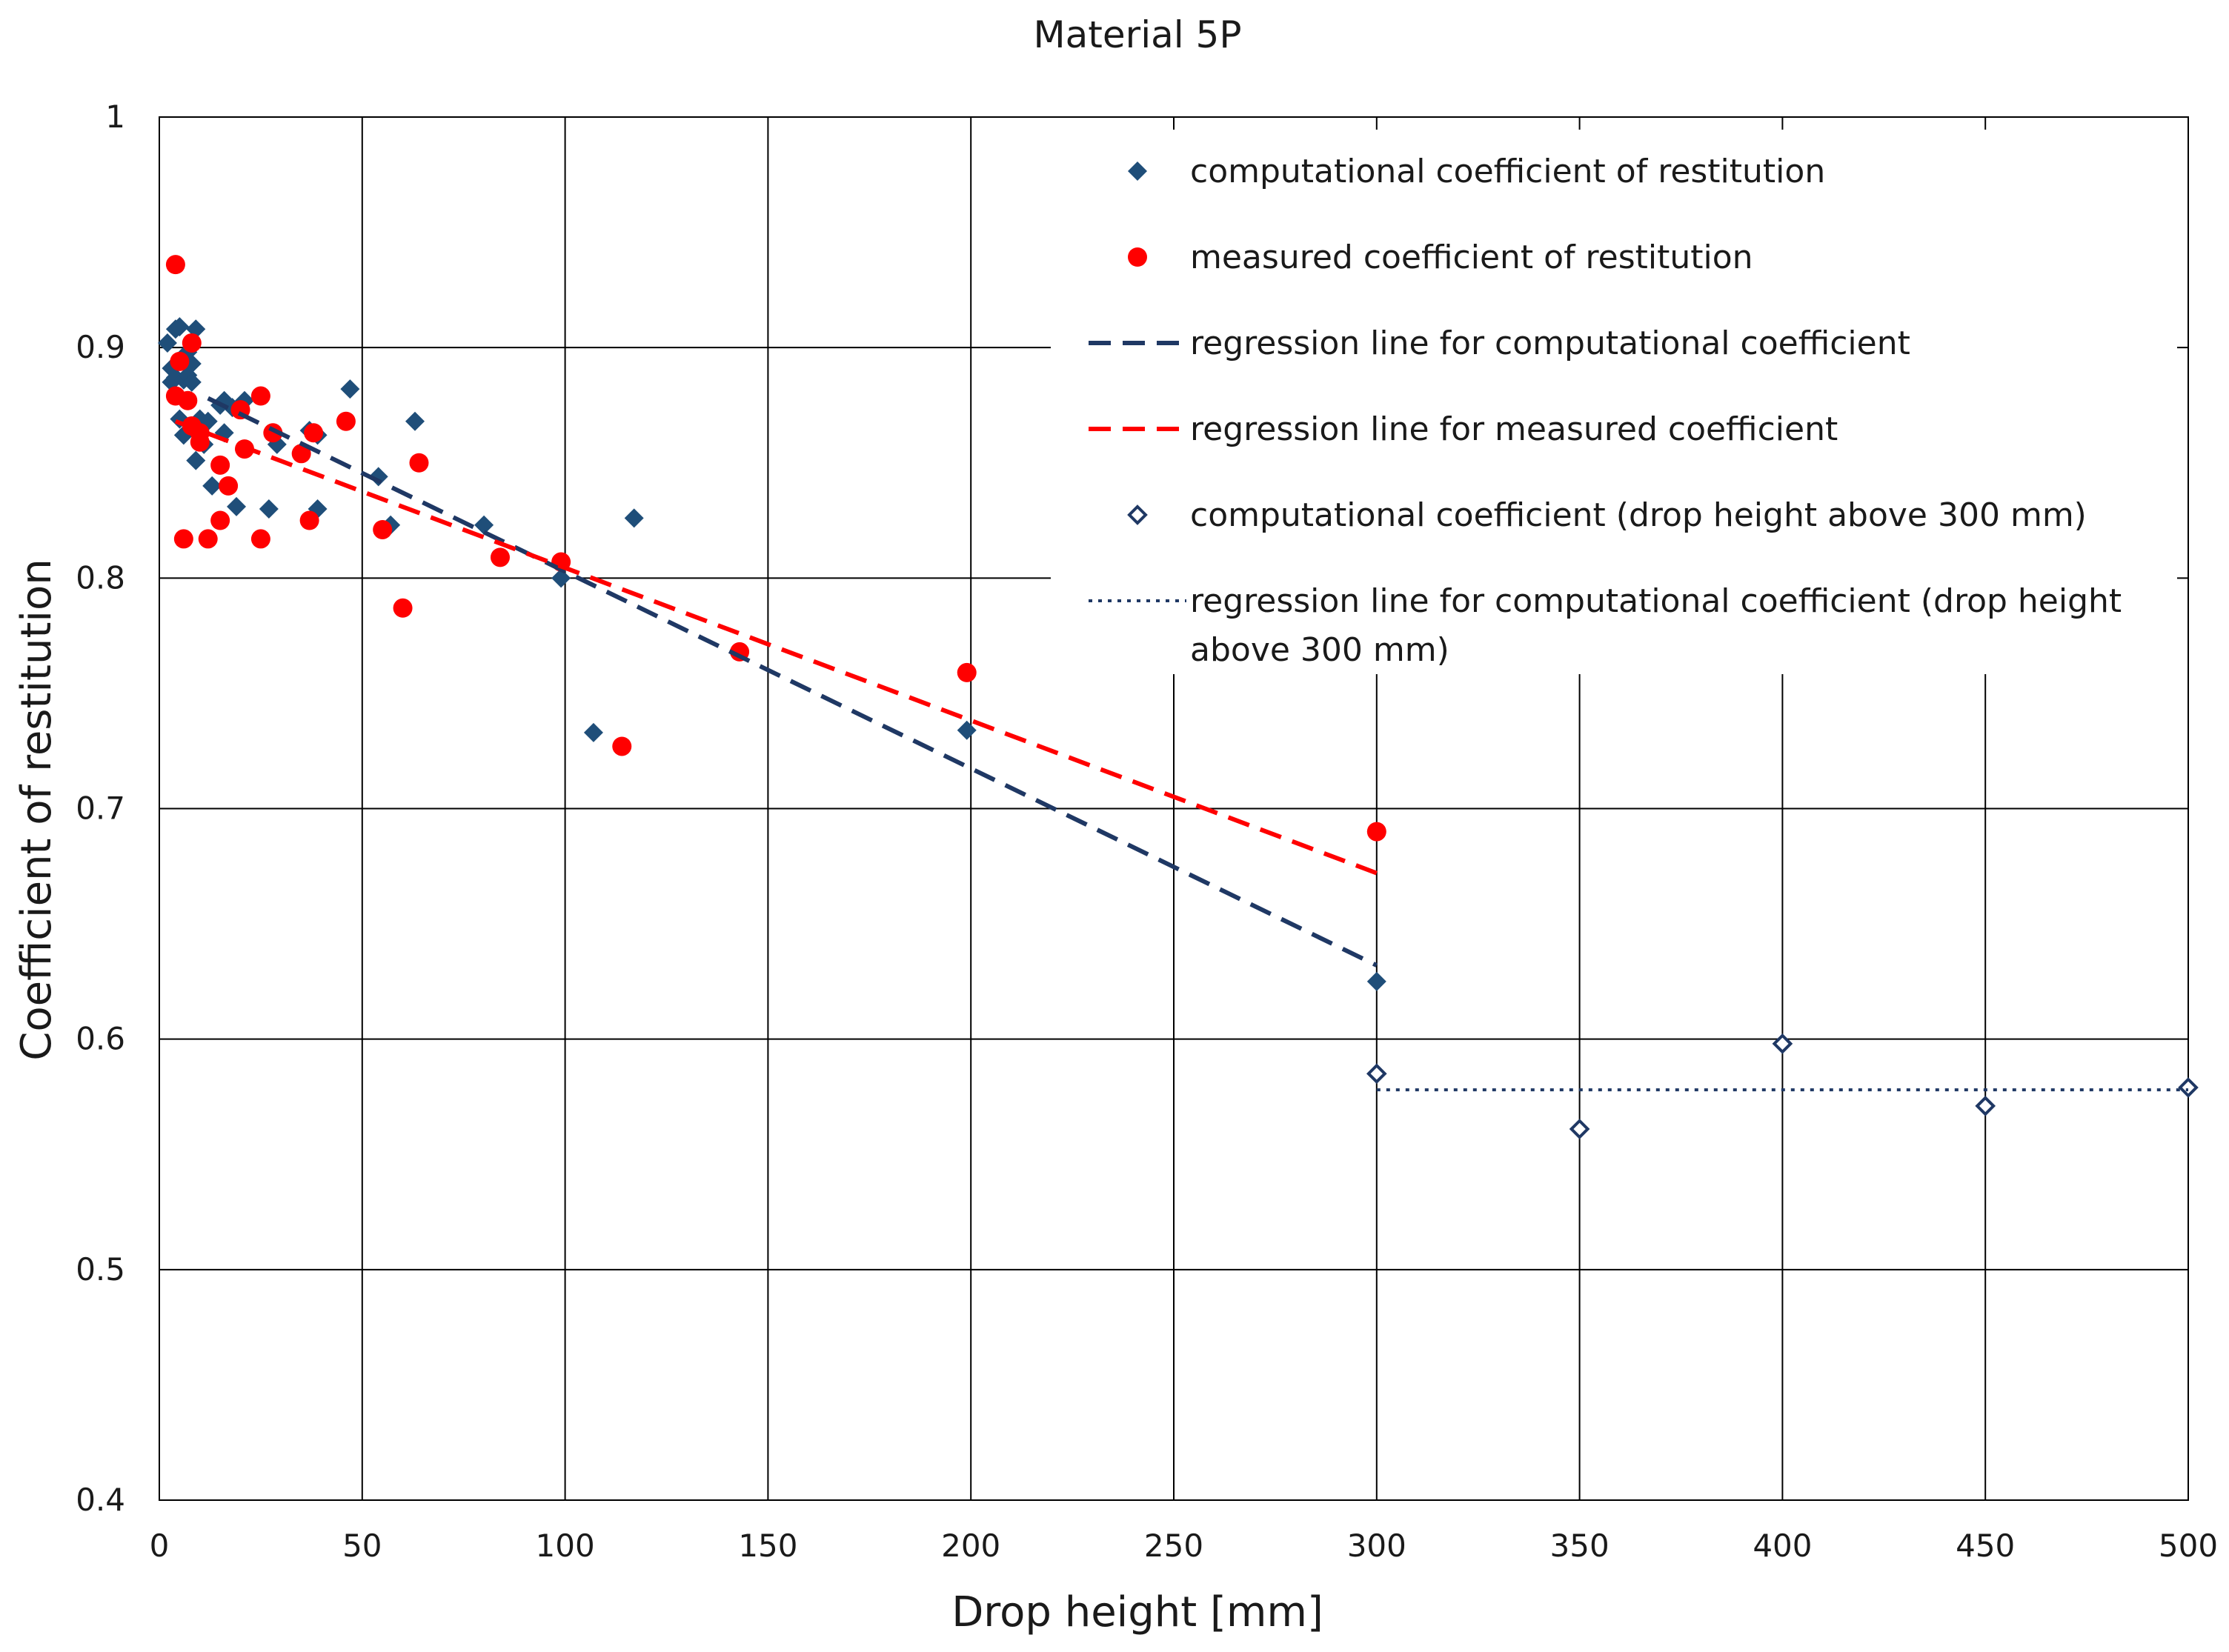  I want to click on y-tick-label: 0.7, so click(101, 809).